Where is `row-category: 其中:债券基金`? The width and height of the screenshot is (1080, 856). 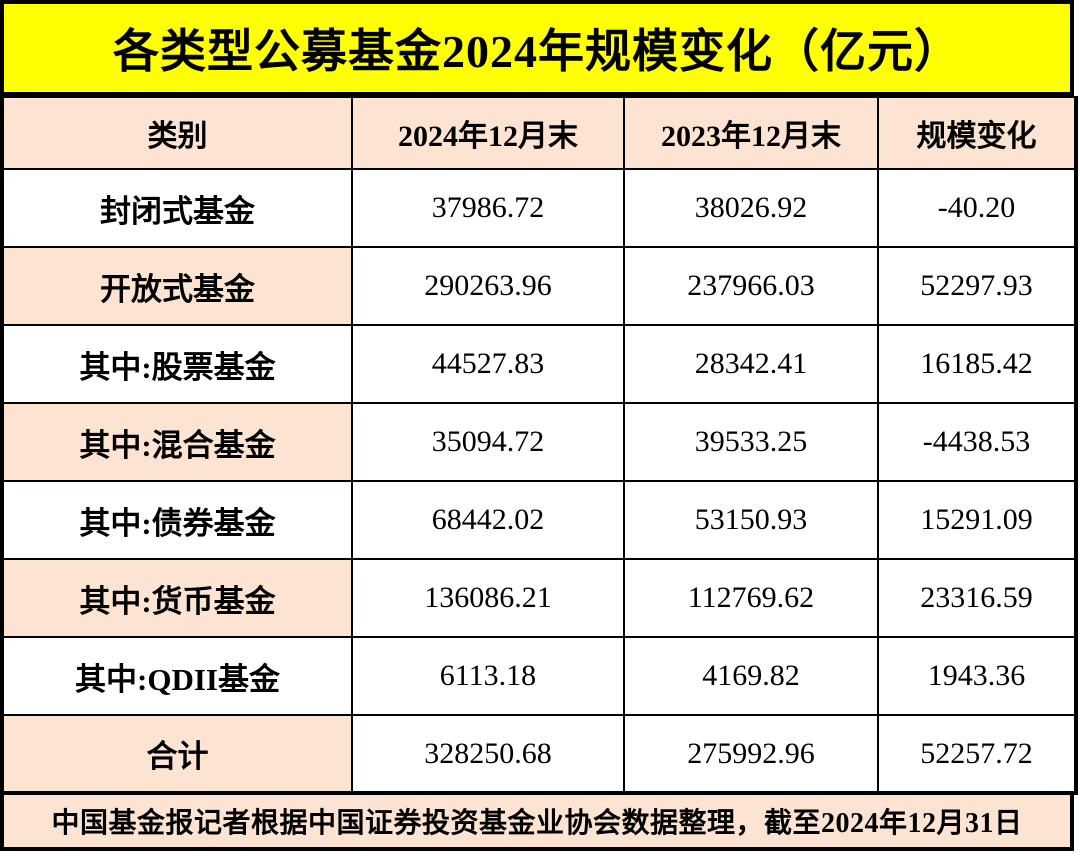
row-category: 其中:债券基金 is located at coordinates (177, 520).